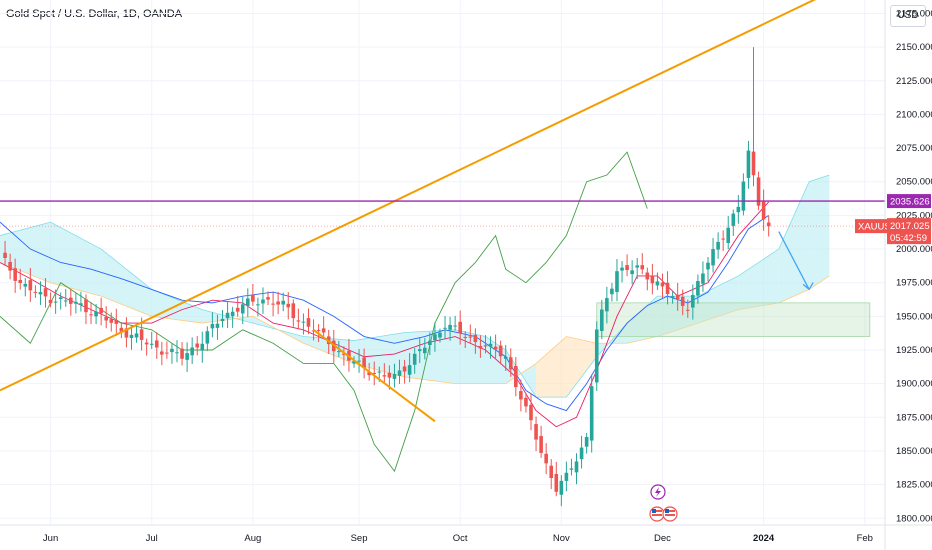  I want to click on target-zone-rect, so click(733, 319).